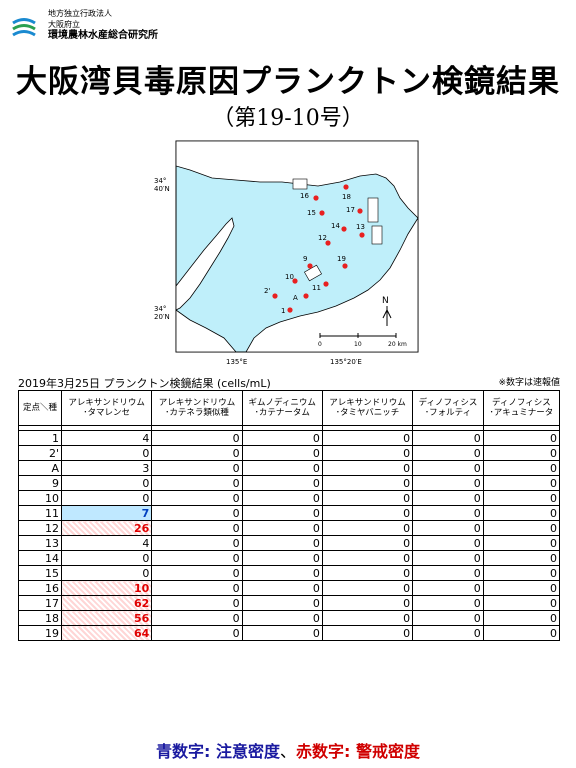 Image resolution: width=576 pixels, height=768 pixels. What do you see at coordinates (179, 751) in the screenshot?
I see `caution-legend-label: 青数字` at bounding box center [179, 751].